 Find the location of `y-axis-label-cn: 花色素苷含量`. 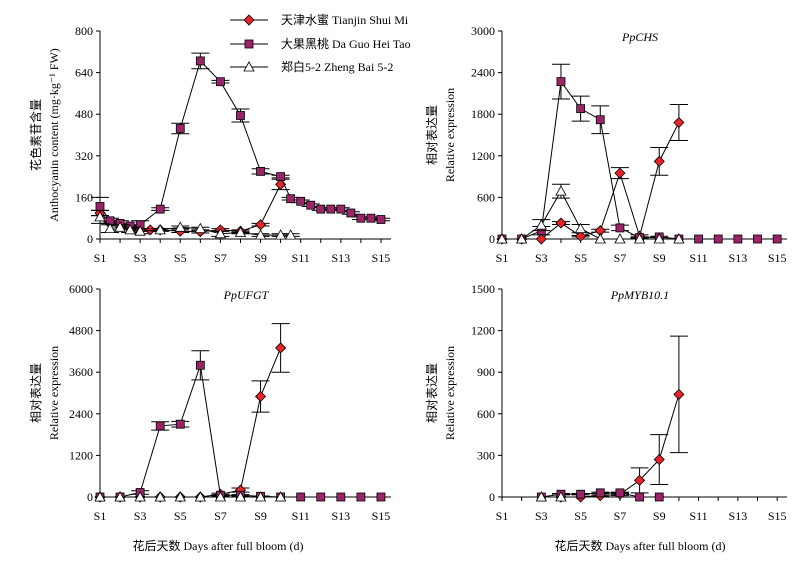

y-axis-label-cn: 花色素苷含量 is located at coordinates (35, 135).